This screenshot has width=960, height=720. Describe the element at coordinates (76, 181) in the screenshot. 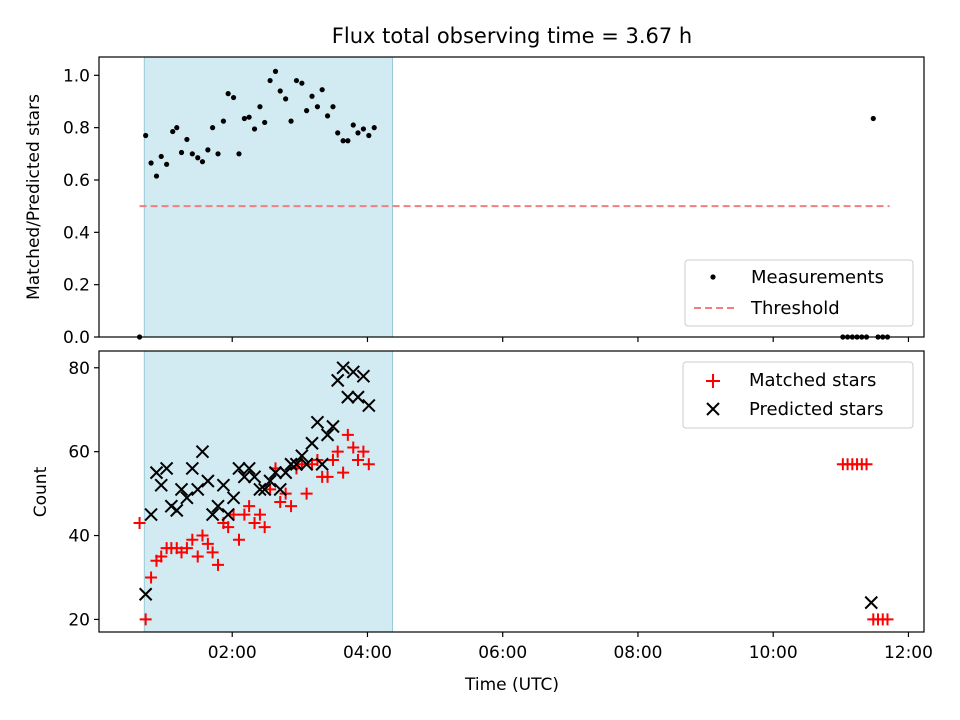

I see `y-tick-label: 0.6` at that location.